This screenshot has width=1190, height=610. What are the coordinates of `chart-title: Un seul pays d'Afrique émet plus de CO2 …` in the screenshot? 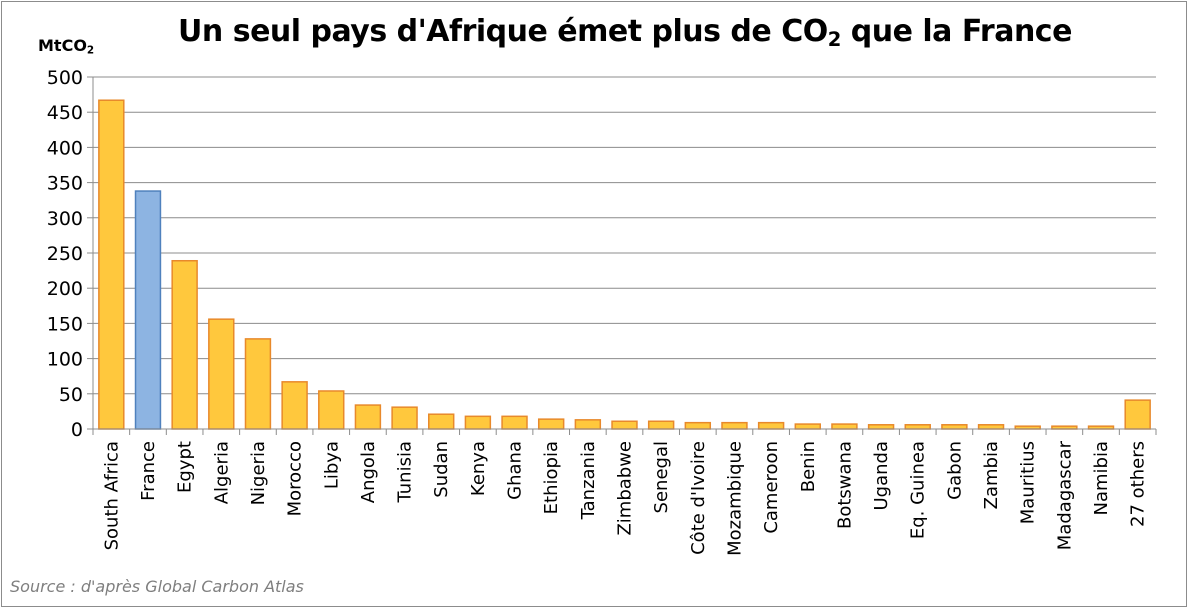 It's located at (625, 32).